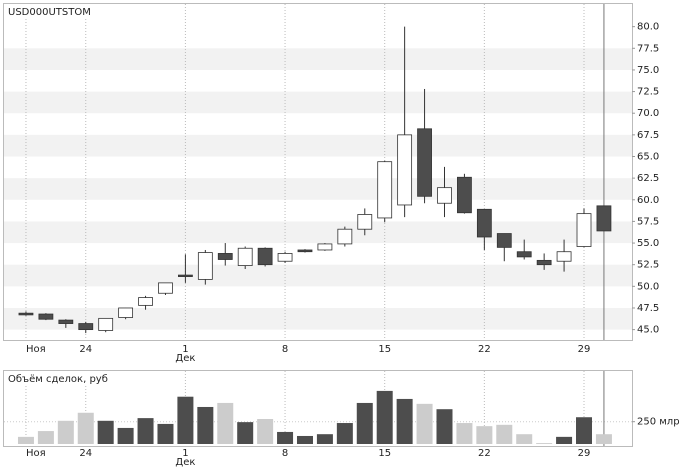  What do you see at coordinates (648, 135) in the screenshot?
I see `y-tick-label: 67.5` at bounding box center [648, 135].